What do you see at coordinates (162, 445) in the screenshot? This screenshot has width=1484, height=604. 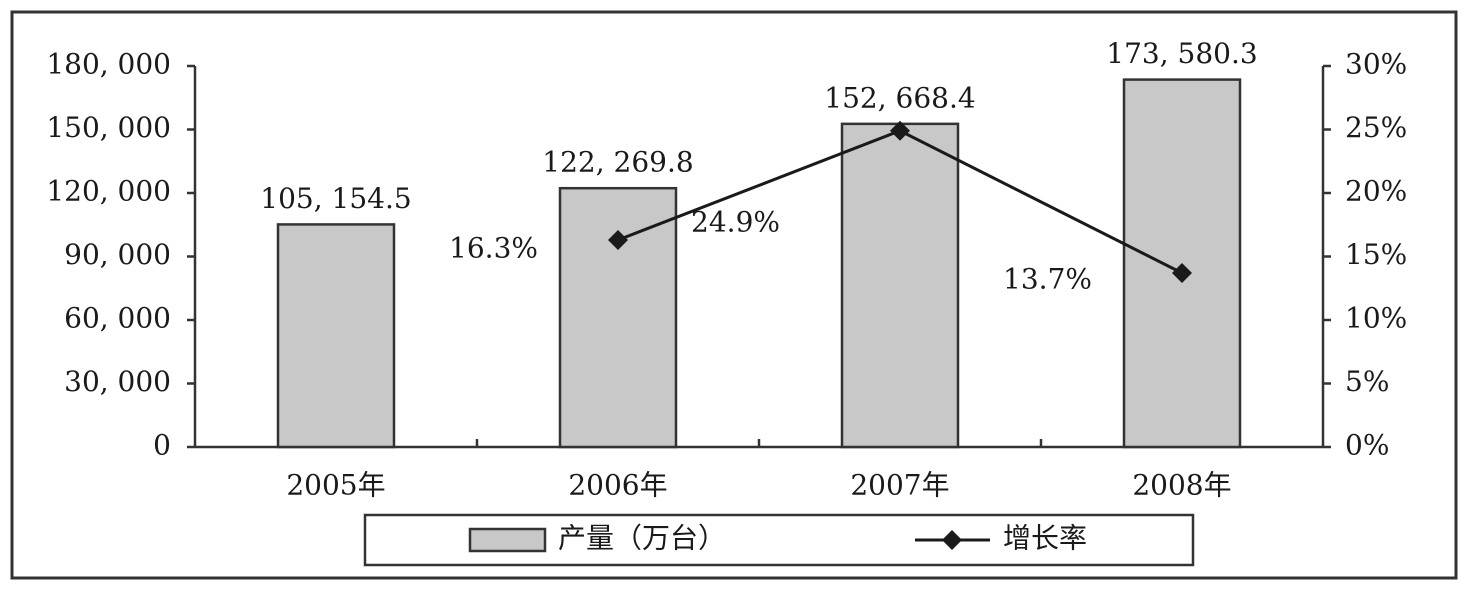 I see `y-tick-label: 0` at bounding box center [162, 445].